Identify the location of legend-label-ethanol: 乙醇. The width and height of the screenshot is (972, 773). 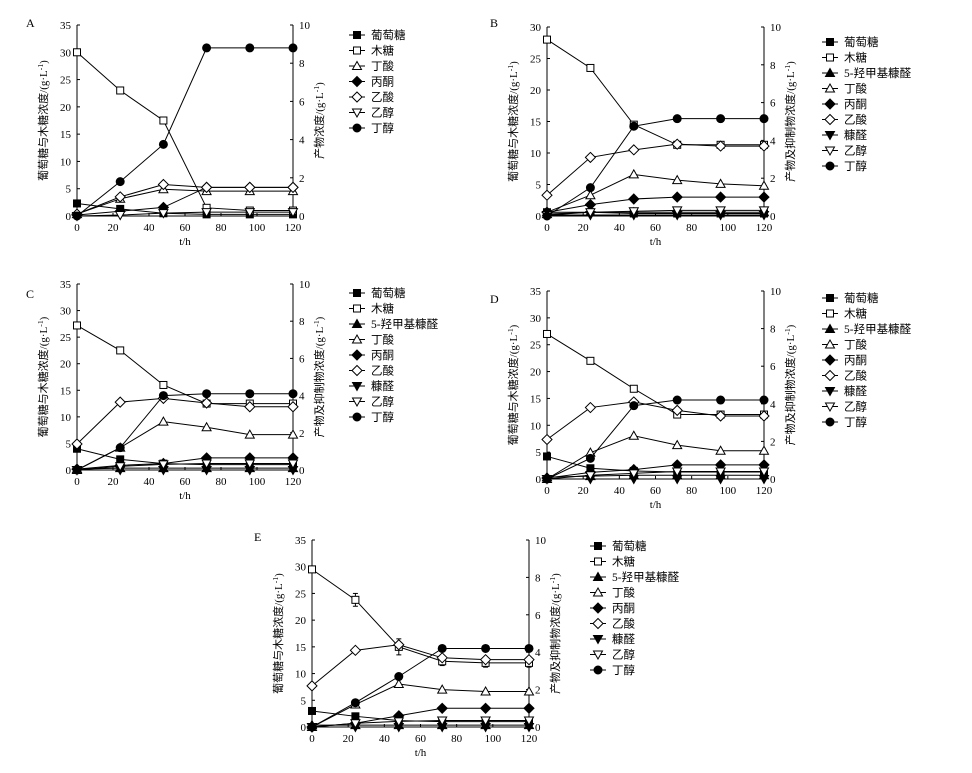
(382, 402).